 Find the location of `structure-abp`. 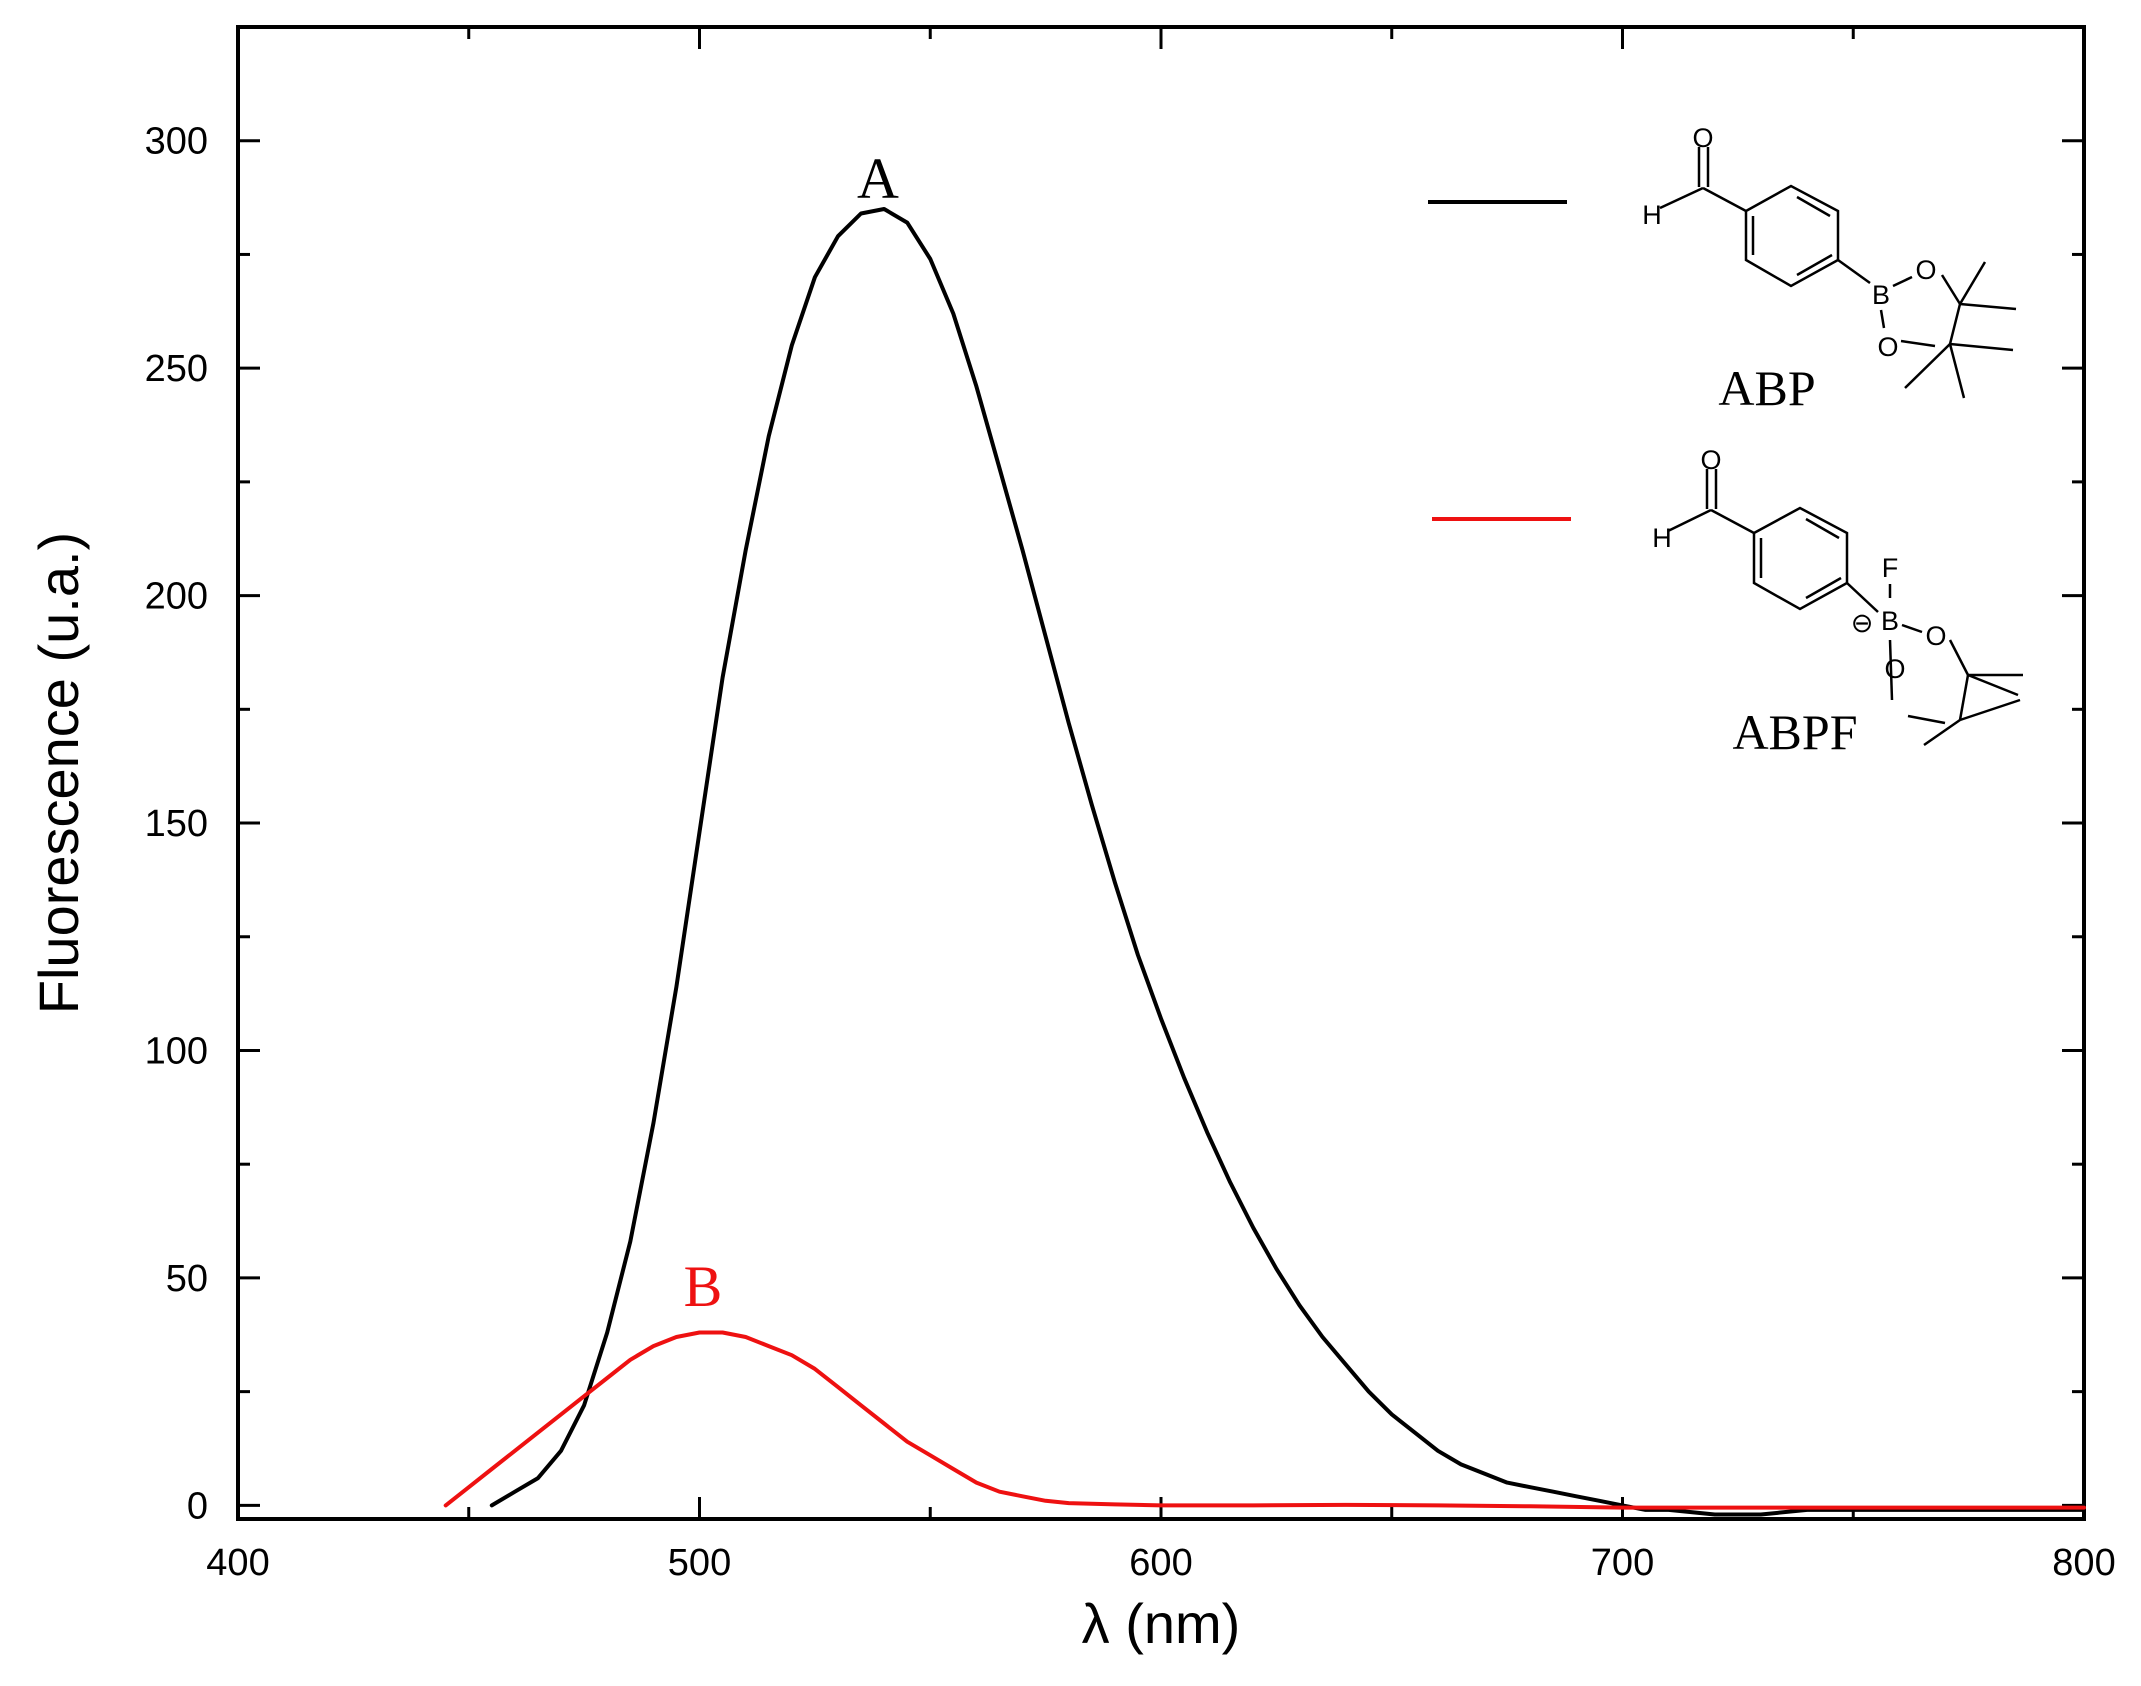

structure-abp is located at coordinates (1838, 273).